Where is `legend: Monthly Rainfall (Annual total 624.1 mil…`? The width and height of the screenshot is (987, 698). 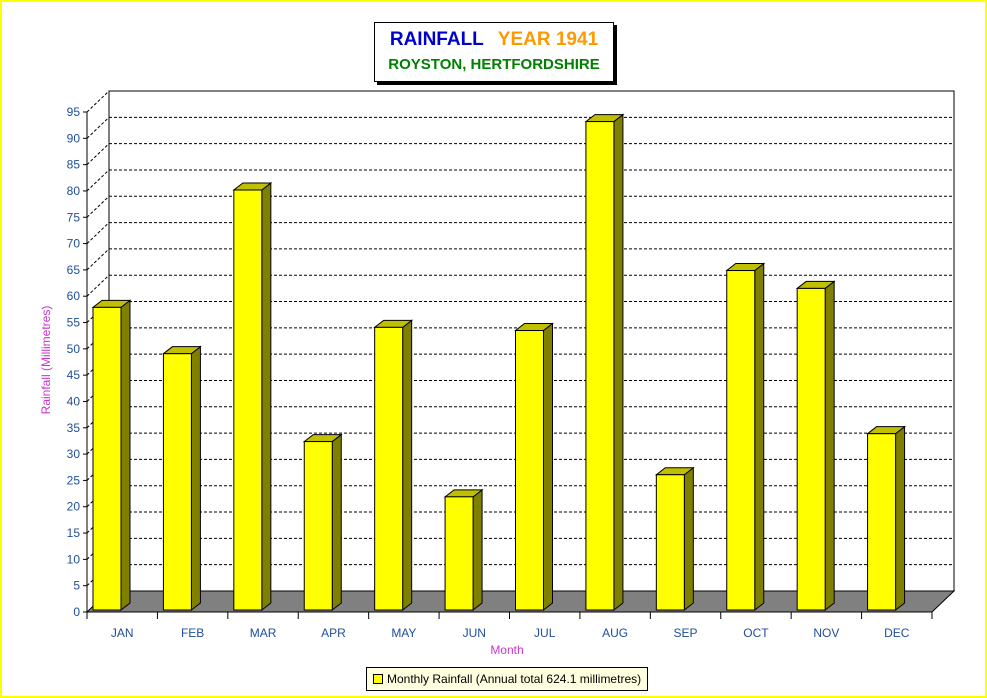 legend: Monthly Rainfall (Annual total 624.1 mil… is located at coordinates (507, 679).